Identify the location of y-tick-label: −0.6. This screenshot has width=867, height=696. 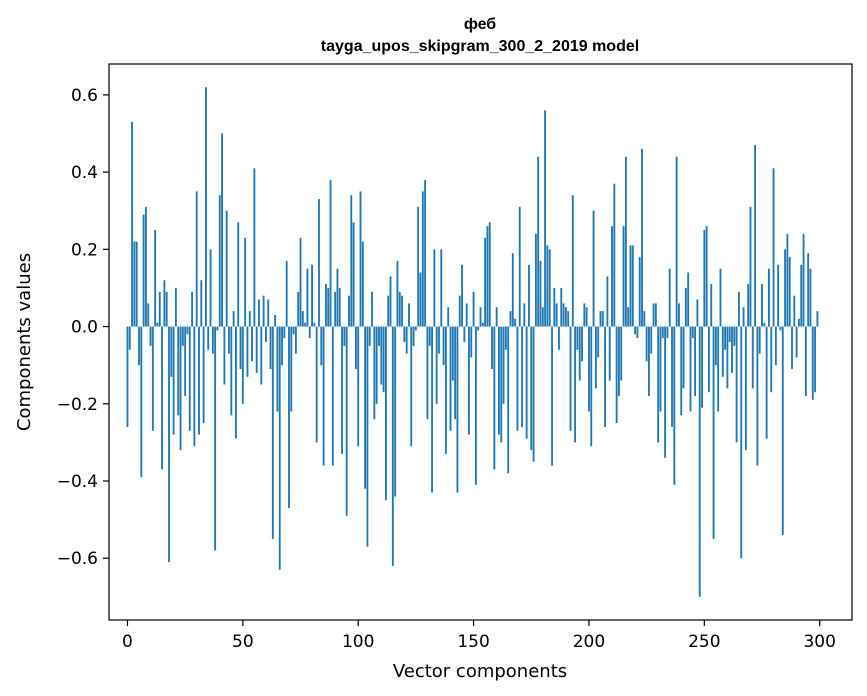
(77, 559).